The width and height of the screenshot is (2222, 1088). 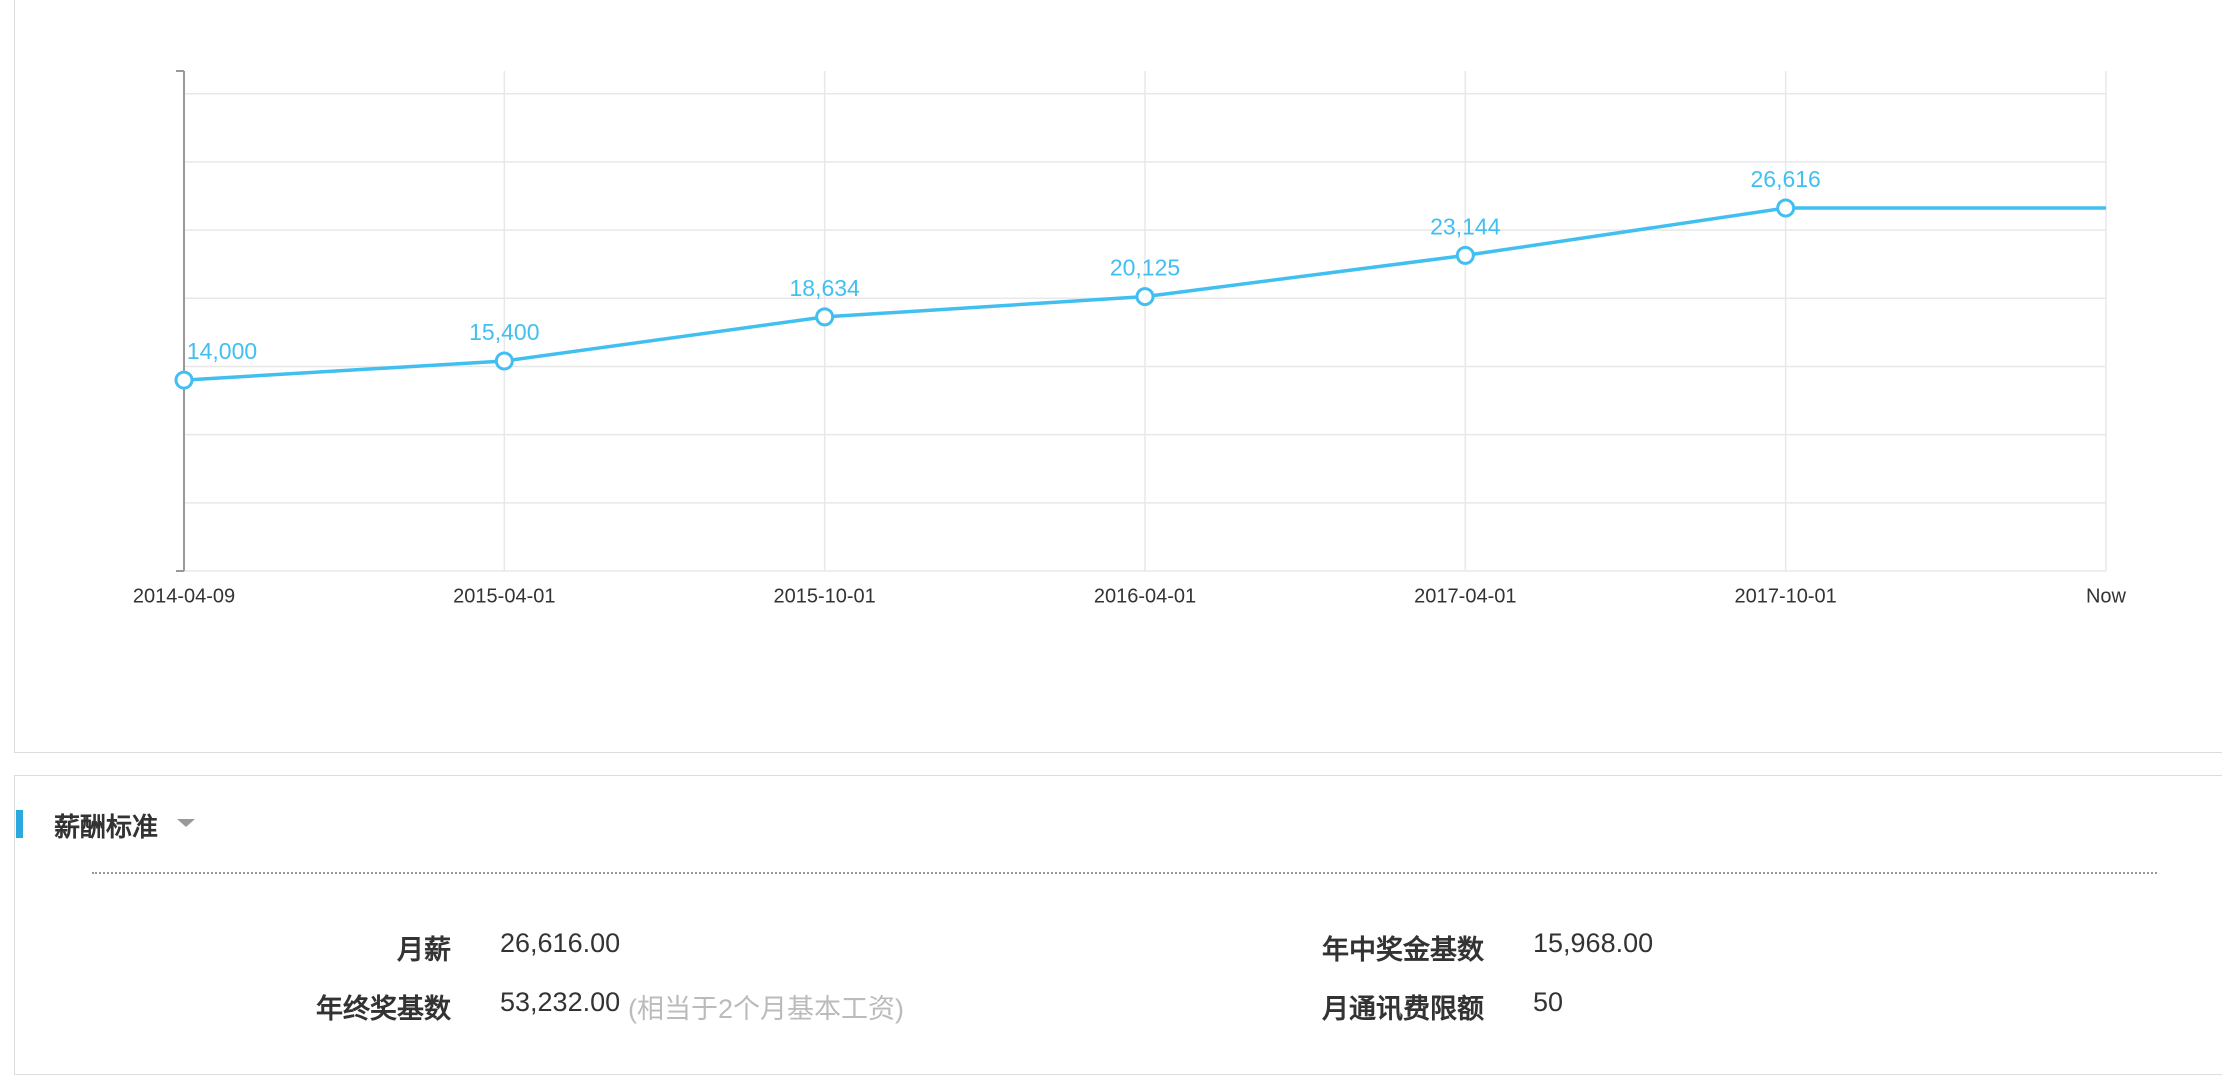 What do you see at coordinates (106, 827) in the screenshot?
I see `section-title: 薪酬标准` at bounding box center [106, 827].